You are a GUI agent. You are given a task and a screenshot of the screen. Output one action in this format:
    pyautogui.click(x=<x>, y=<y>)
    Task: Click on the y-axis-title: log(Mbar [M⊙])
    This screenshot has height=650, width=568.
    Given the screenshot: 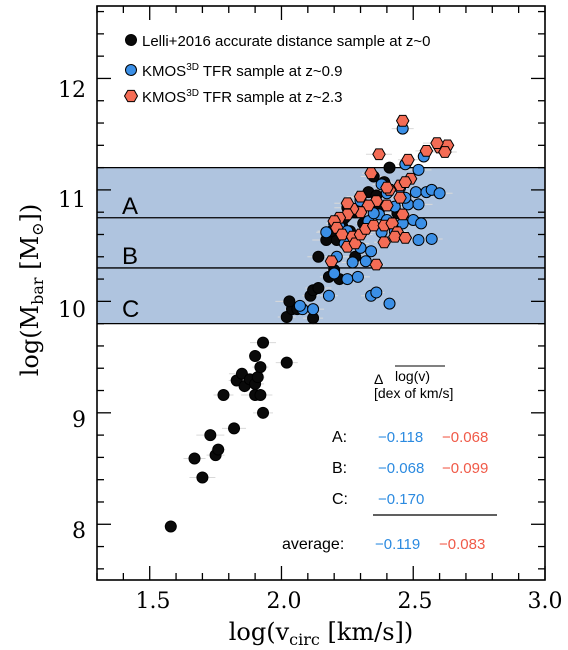 What is the action you would take?
    pyautogui.click(x=31, y=290)
    